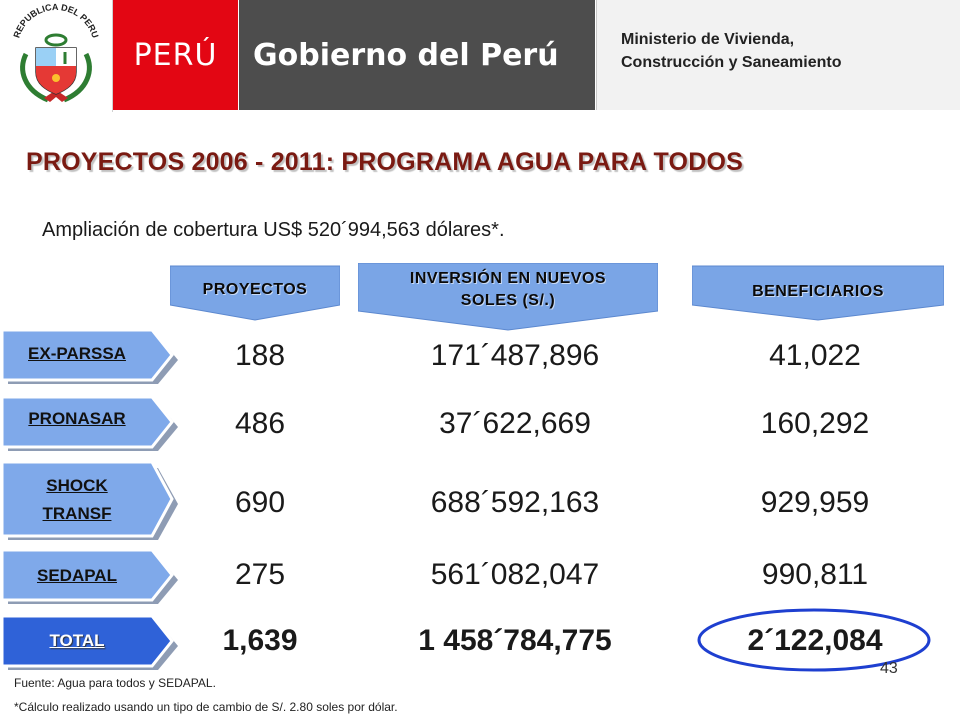 The width and height of the screenshot is (960, 720). What do you see at coordinates (260, 423) in the screenshot?
I see `cell-pronasar-proyectos: 486` at bounding box center [260, 423].